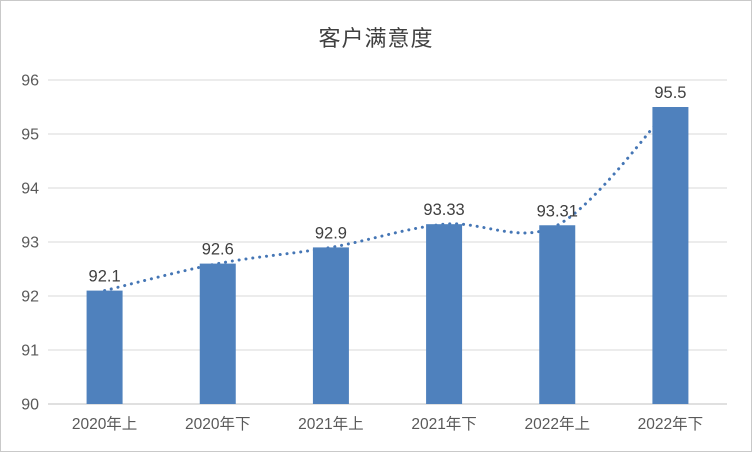 The height and width of the screenshot is (452, 752). I want to click on bar-2021年上, so click(330, 325).